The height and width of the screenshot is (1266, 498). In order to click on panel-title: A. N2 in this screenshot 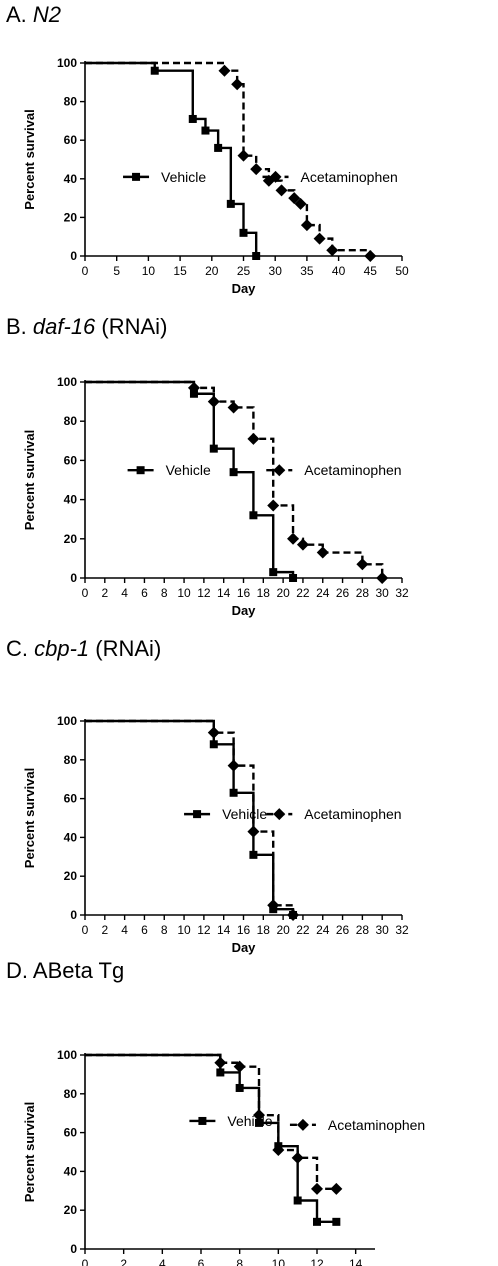, I will do `click(33, 15)`.